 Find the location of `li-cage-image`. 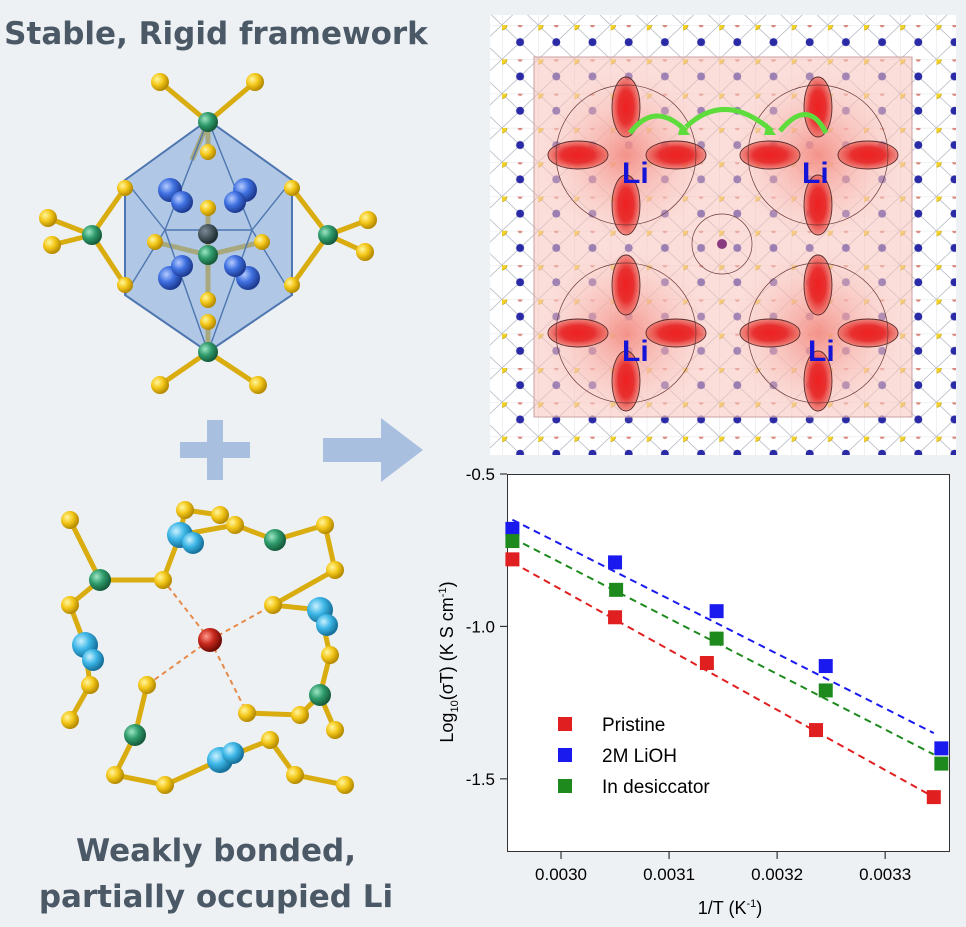

li-cage-image is located at coordinates (207, 647).